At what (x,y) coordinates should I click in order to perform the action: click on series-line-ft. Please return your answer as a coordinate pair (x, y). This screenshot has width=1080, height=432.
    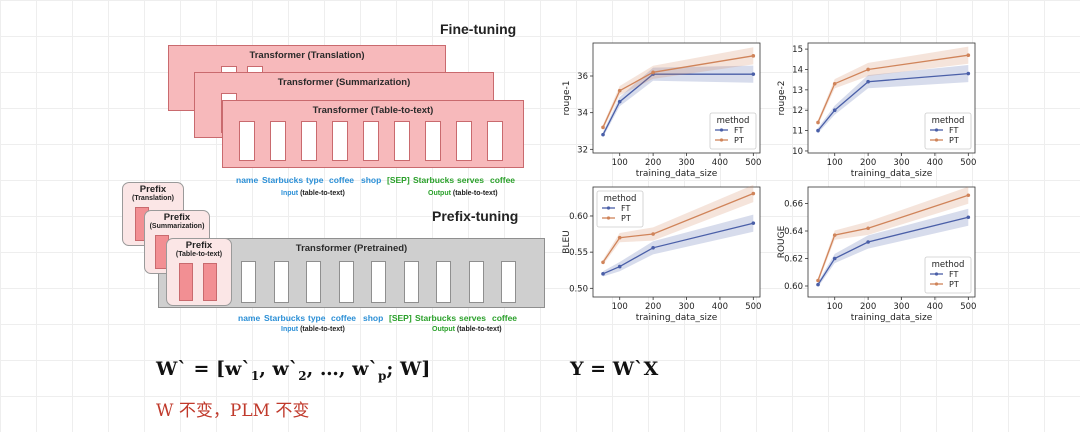
    Looking at the image, I should click on (678, 104).